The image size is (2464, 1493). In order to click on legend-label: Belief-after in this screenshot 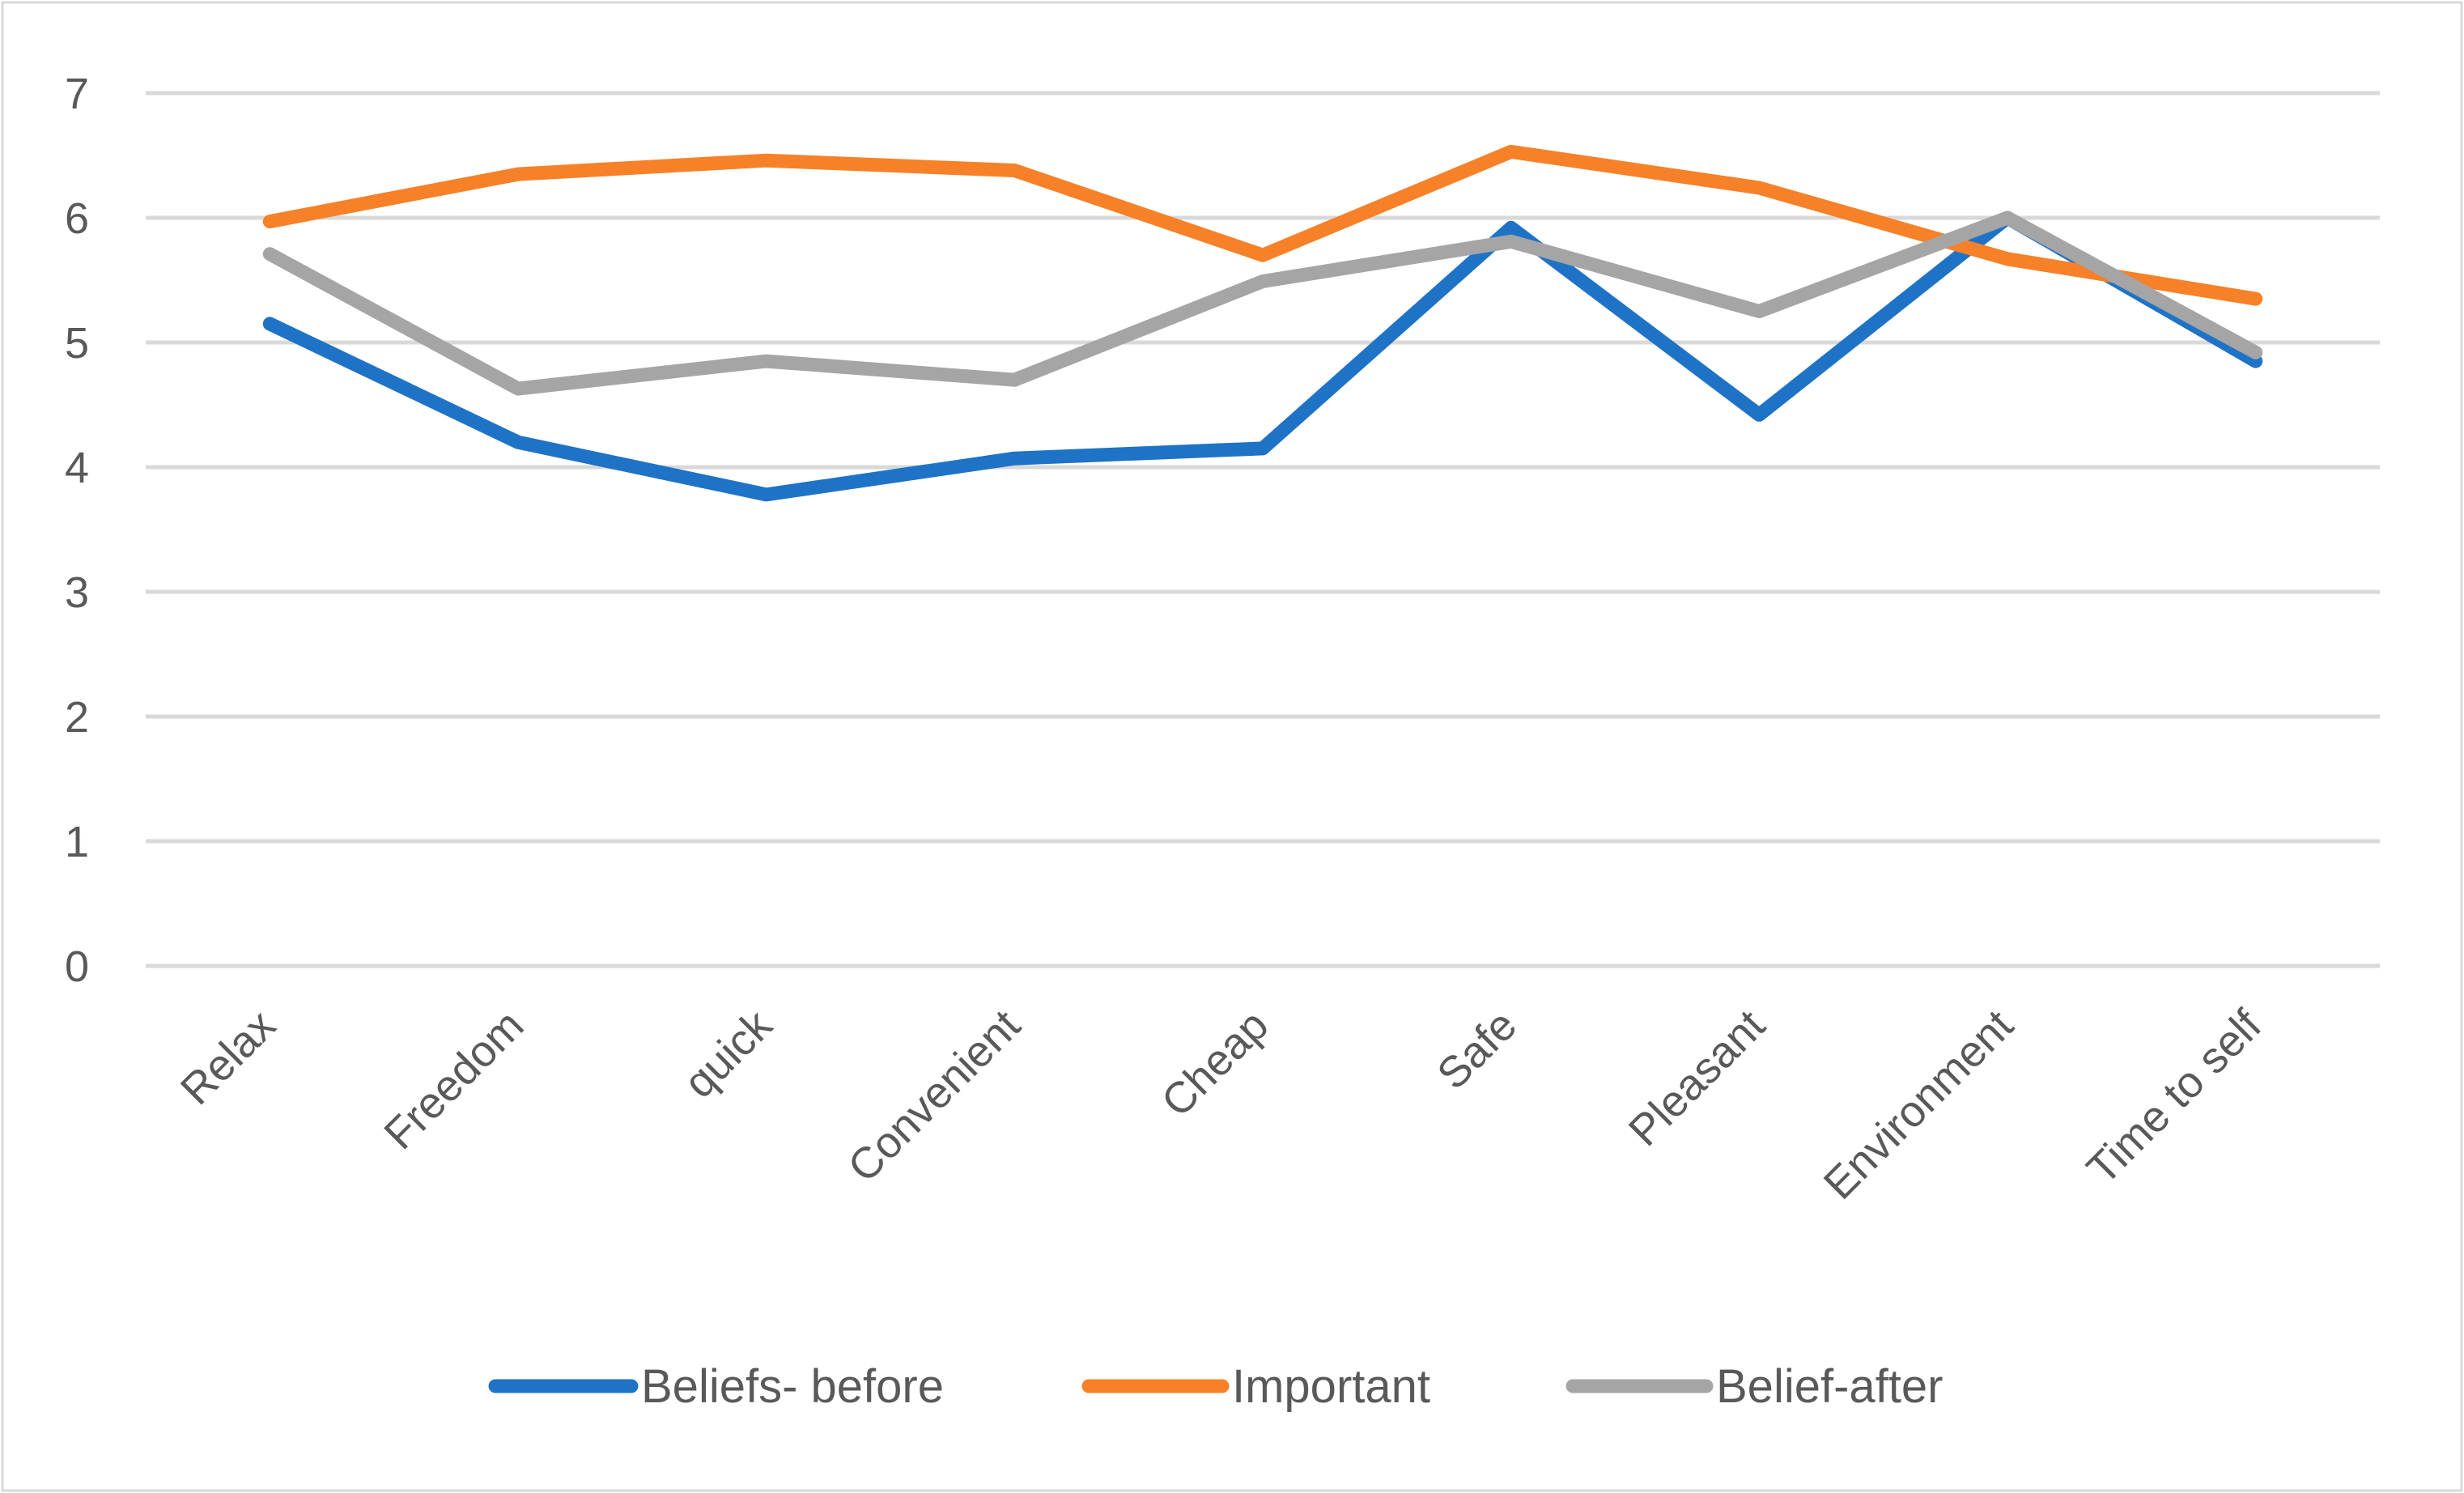, I will do `click(1830, 1387)`.